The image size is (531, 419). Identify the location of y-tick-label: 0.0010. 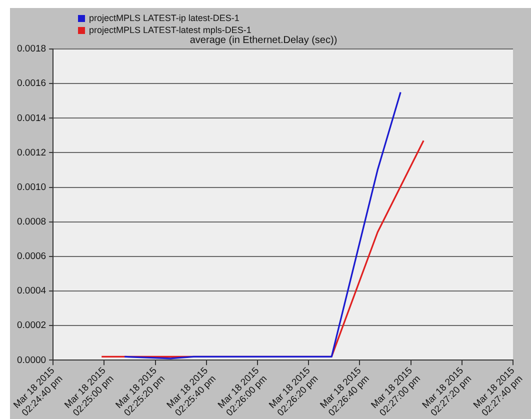
(31, 187).